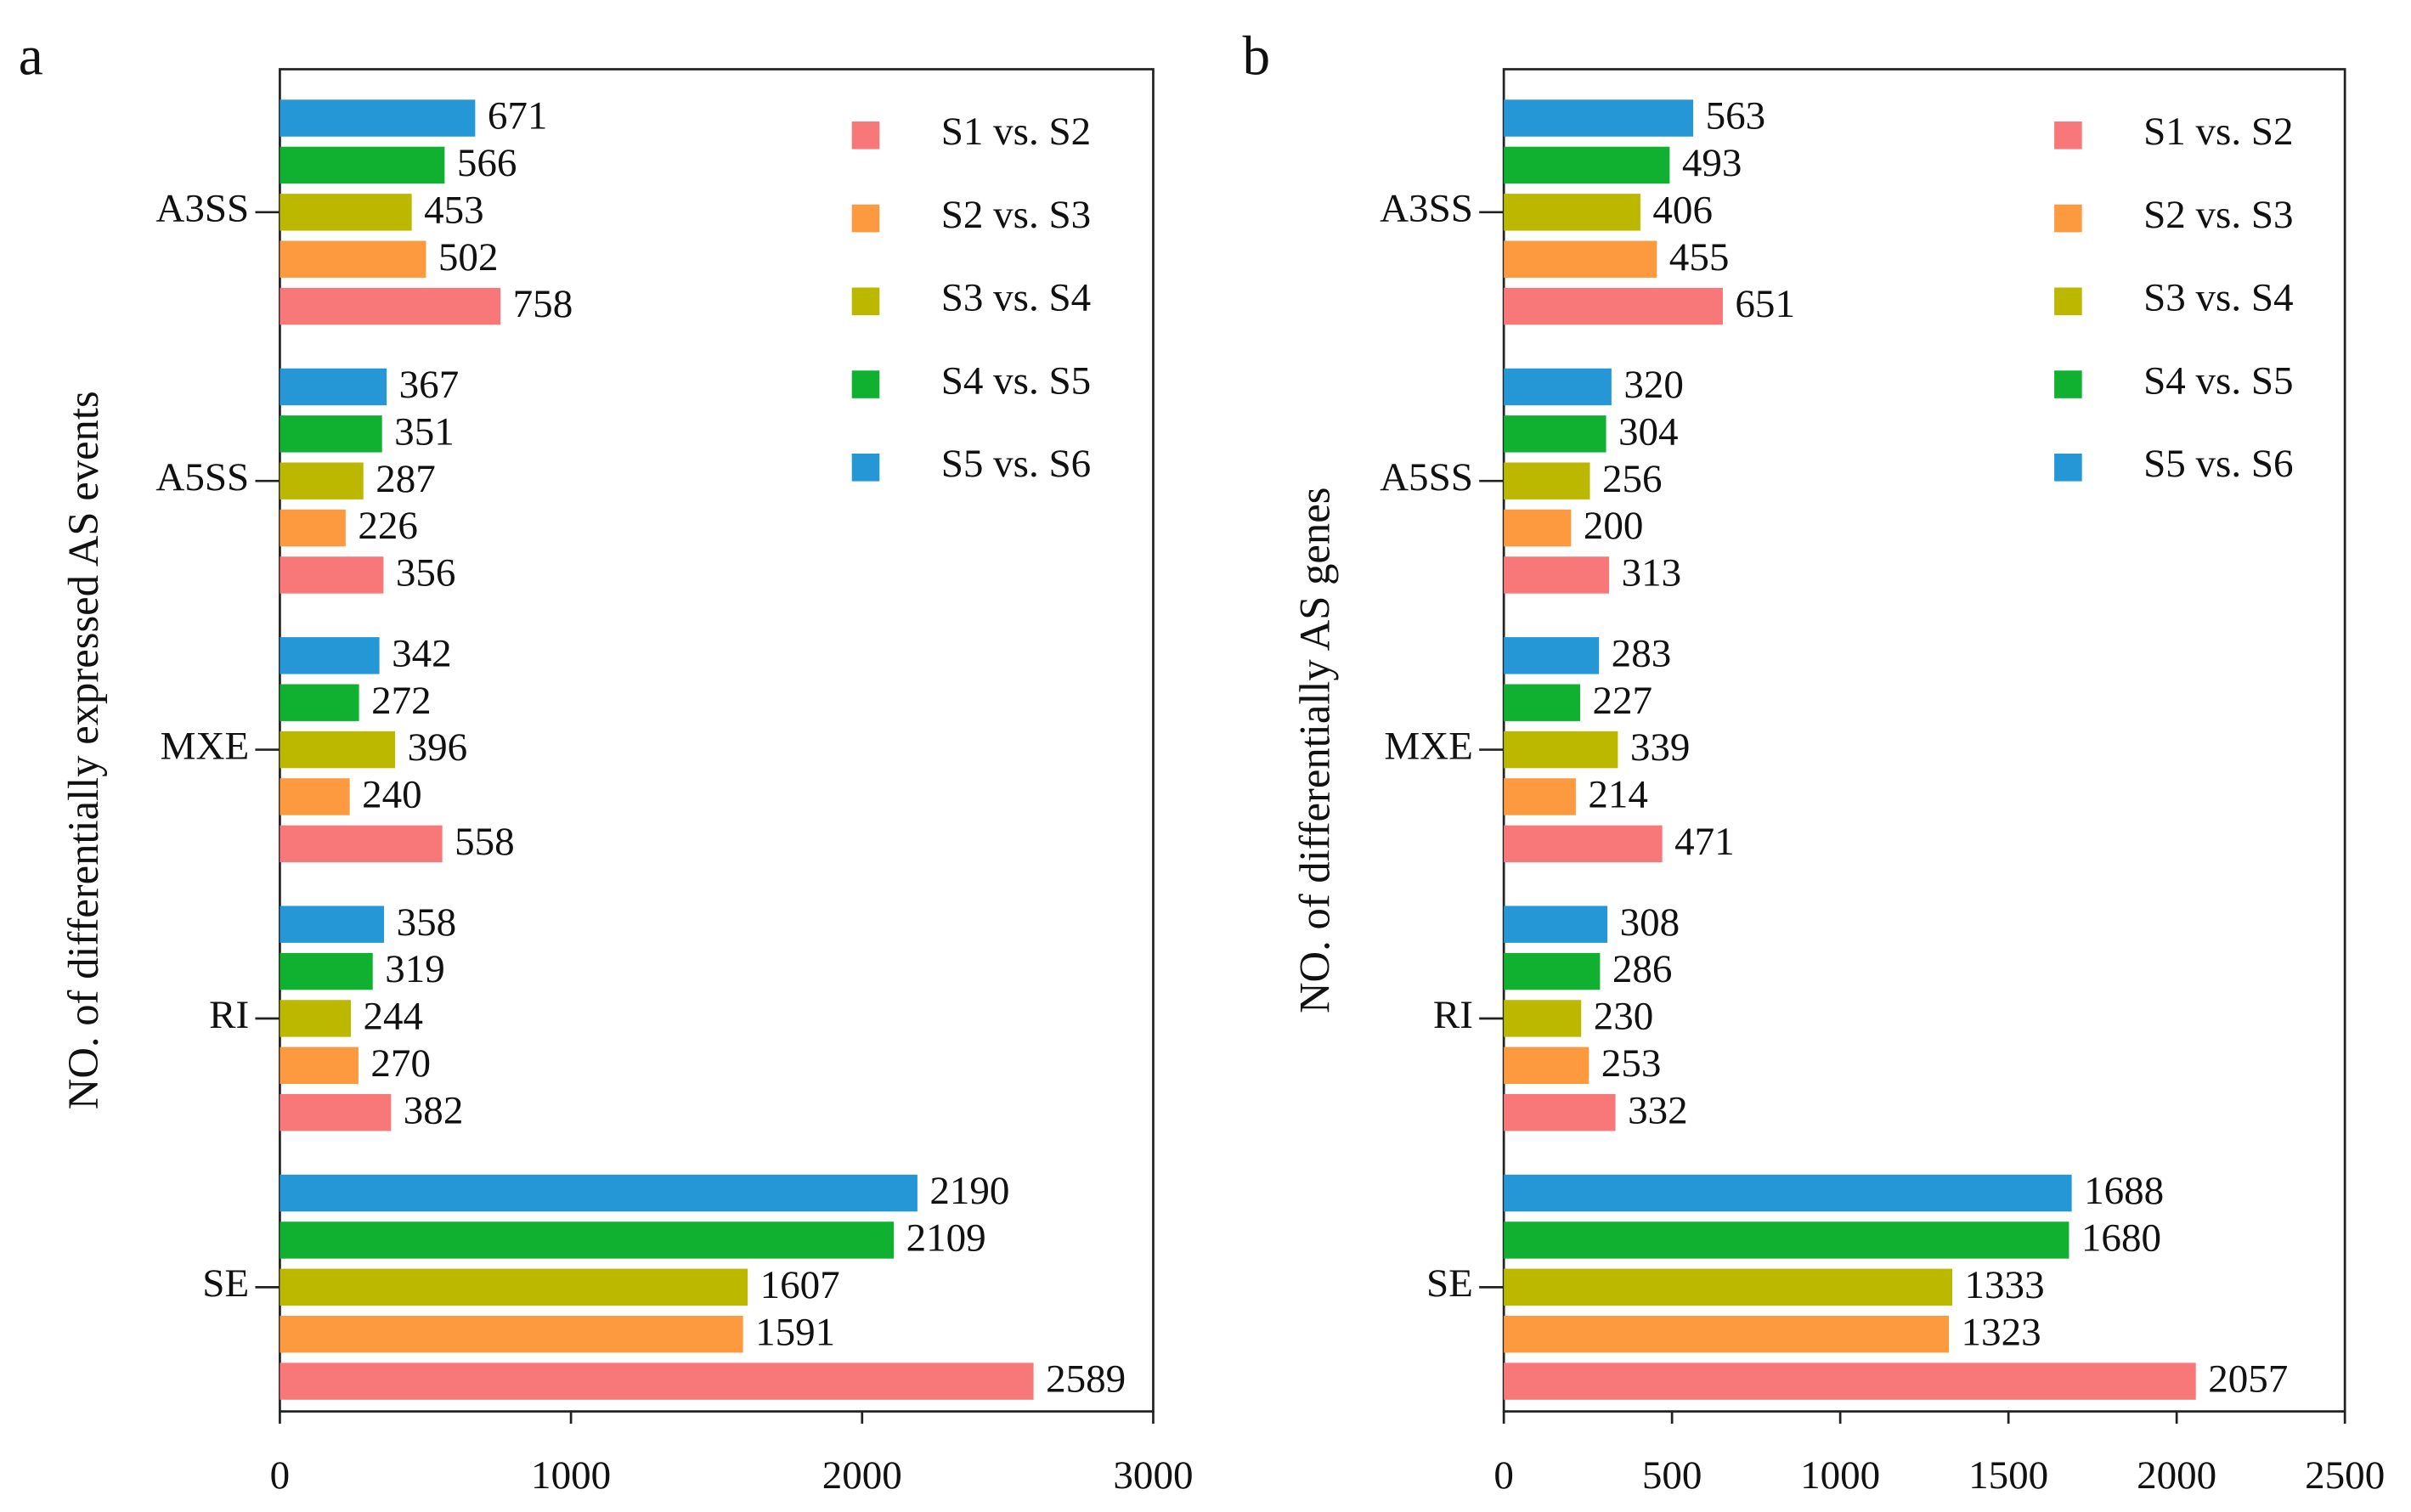  What do you see at coordinates (1623, 701) in the screenshot?
I see `value-label: 227` at bounding box center [1623, 701].